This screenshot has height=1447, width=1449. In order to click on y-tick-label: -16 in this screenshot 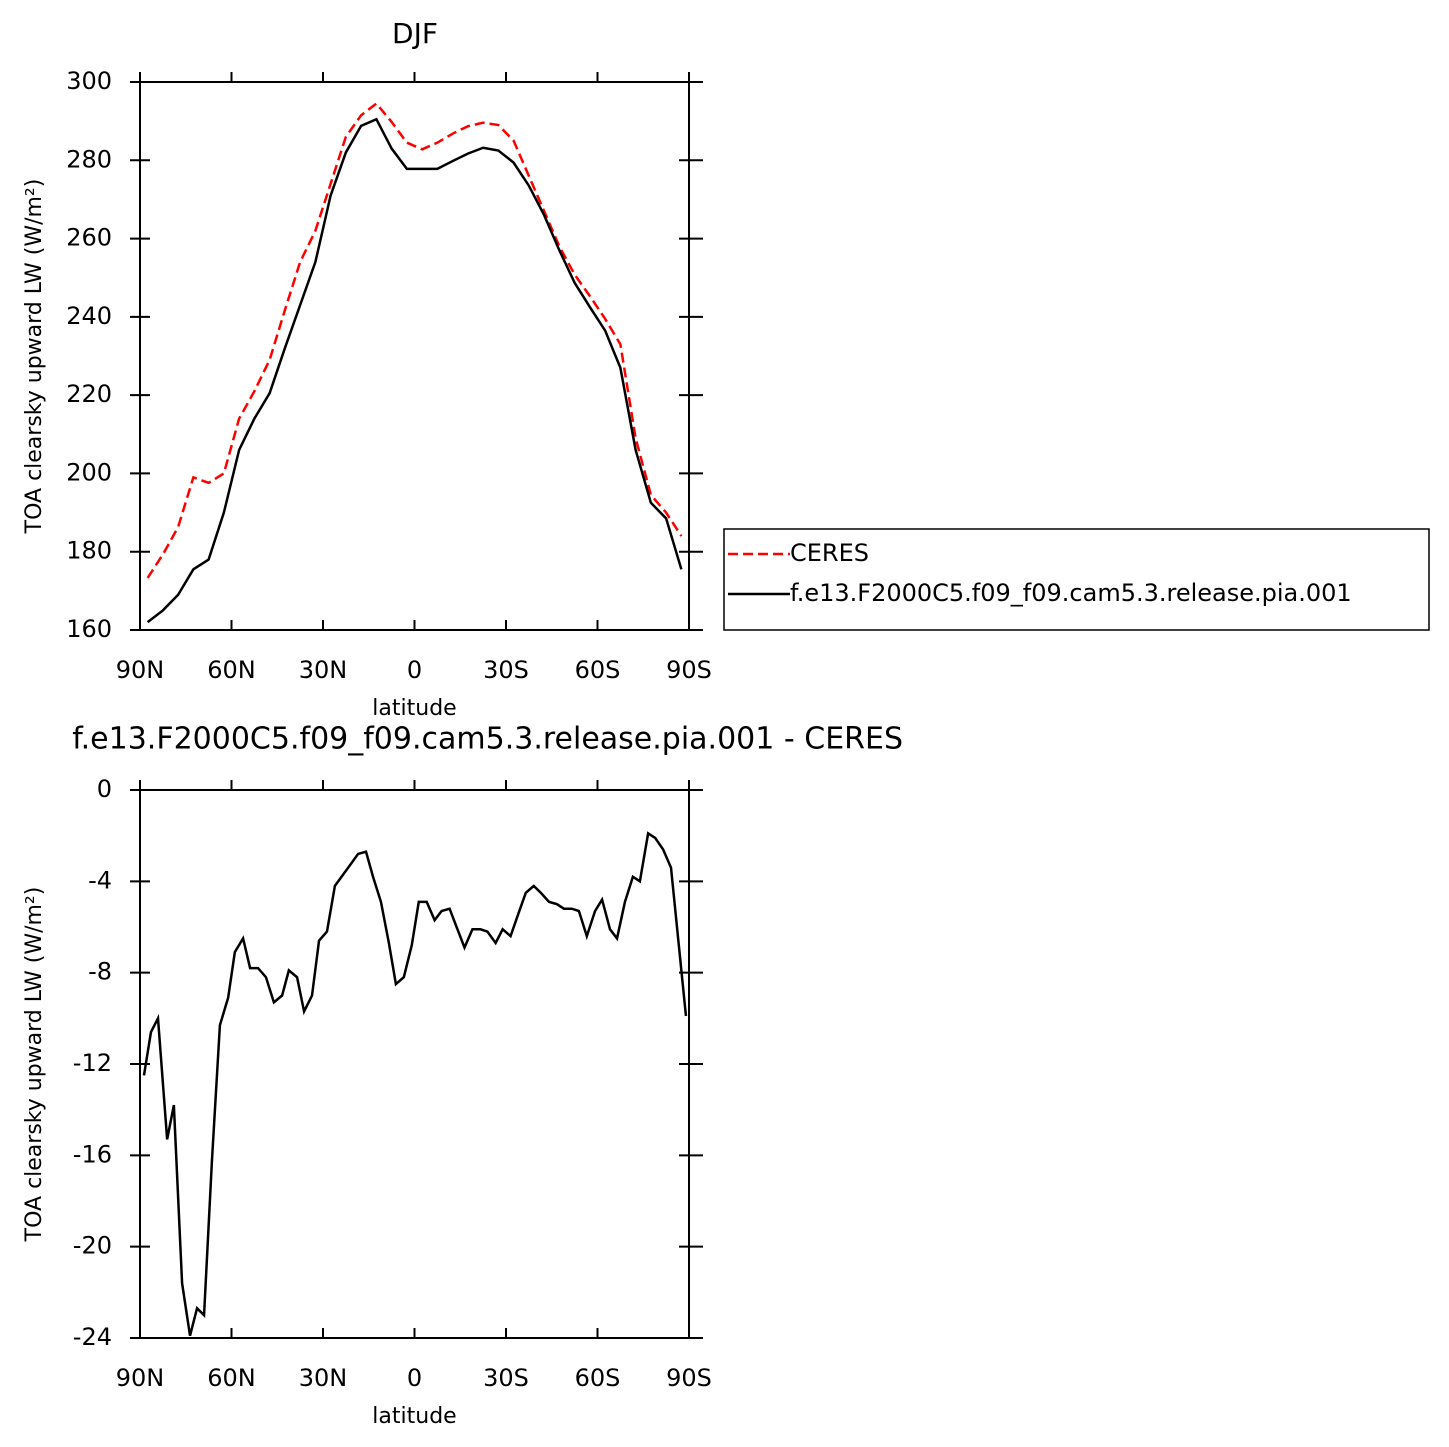, I will do `click(92, 1154)`.